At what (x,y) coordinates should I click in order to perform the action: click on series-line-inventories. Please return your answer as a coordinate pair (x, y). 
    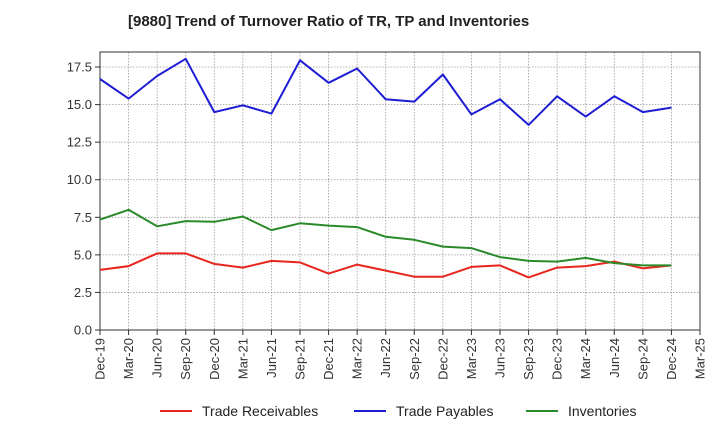
    Looking at the image, I should click on (385, 237).